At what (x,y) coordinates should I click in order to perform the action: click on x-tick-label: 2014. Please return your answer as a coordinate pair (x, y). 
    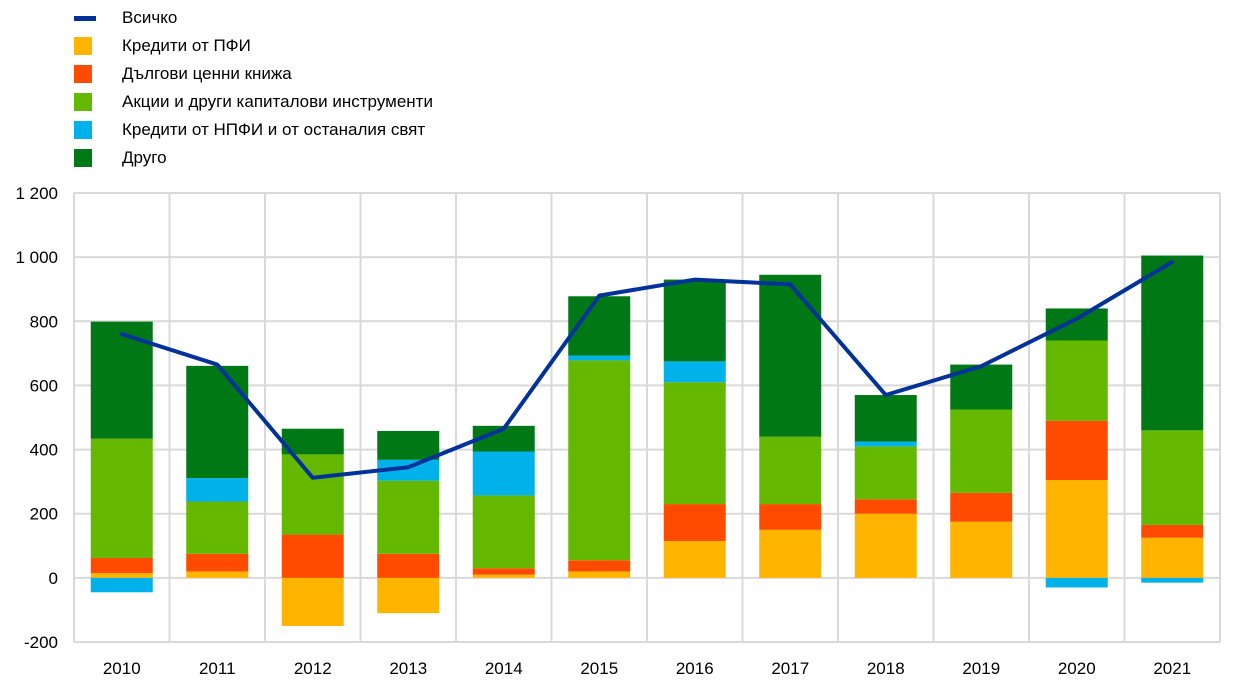
    Looking at the image, I should click on (504, 668).